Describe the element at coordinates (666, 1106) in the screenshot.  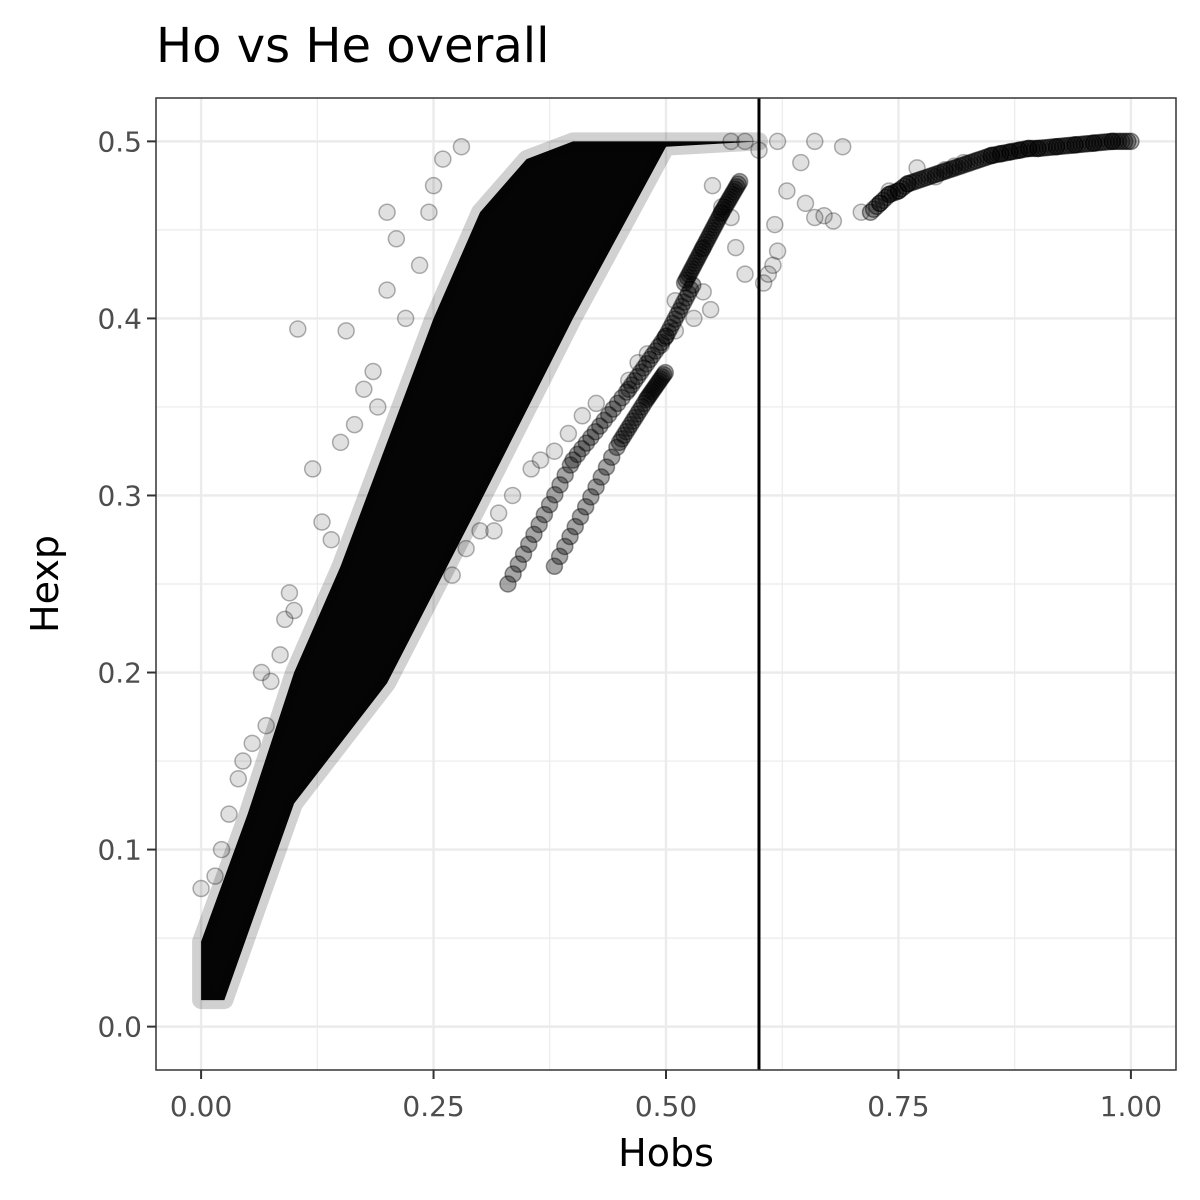
I see `x-tick-label: 0.50` at that location.